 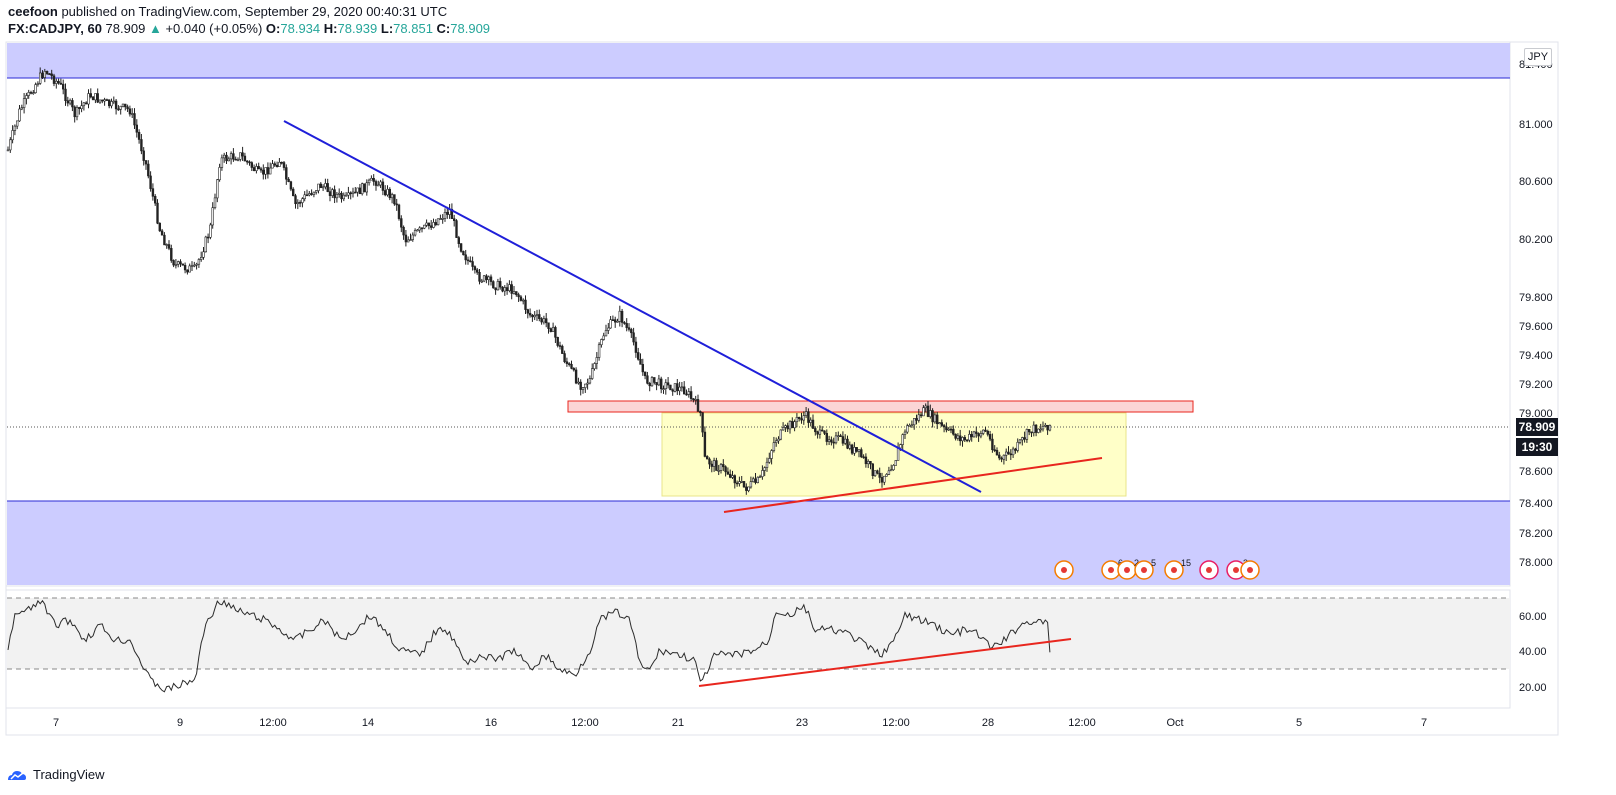 What do you see at coordinates (880, 406) in the screenshot?
I see `resistance-box` at bounding box center [880, 406].